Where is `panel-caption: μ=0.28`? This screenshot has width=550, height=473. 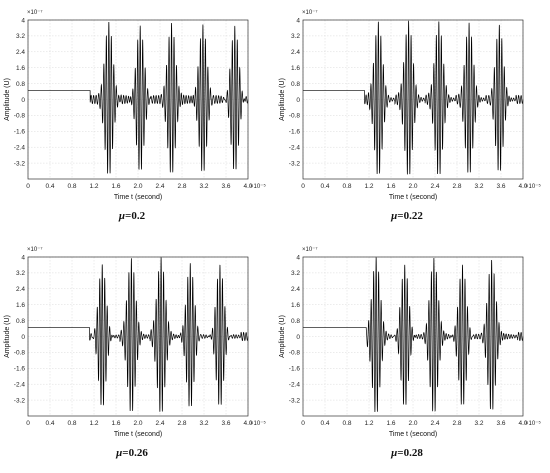 panel-caption: μ=0.28 is located at coordinates (406, 453).